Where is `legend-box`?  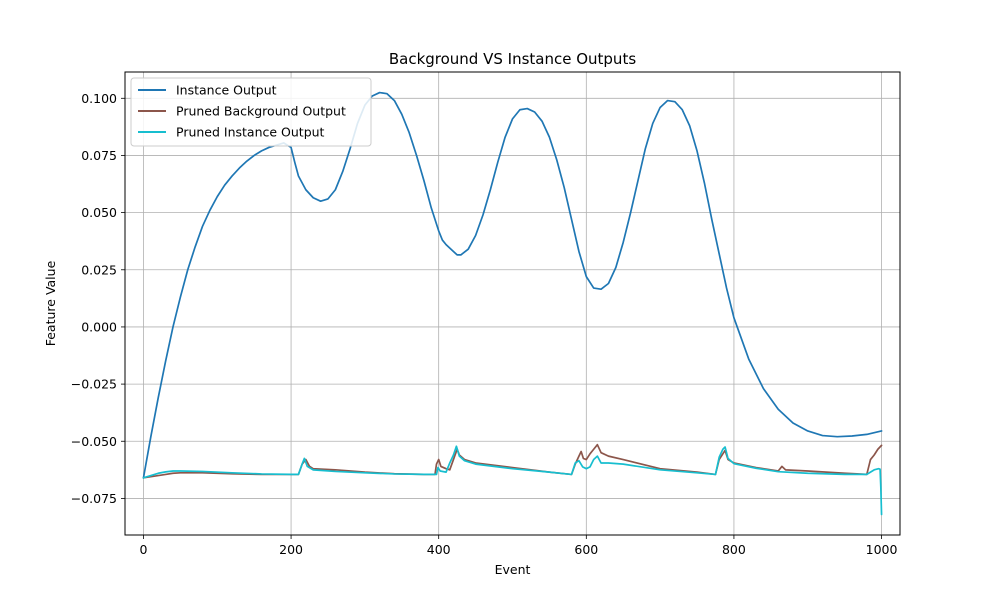
legend-box is located at coordinates (251, 112).